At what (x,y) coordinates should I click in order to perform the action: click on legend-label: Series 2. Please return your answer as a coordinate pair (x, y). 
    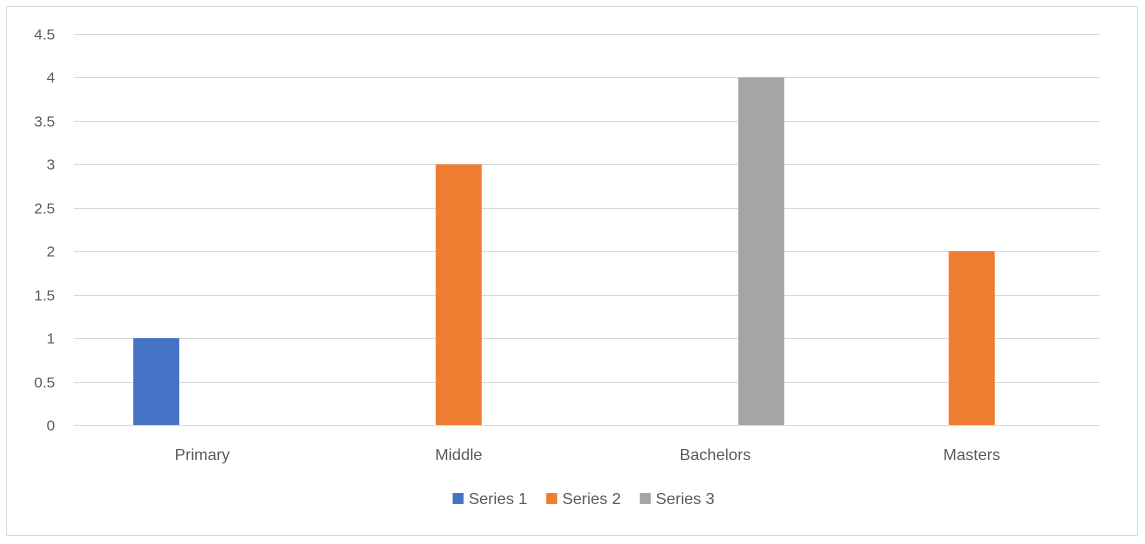
    Looking at the image, I should click on (591, 499).